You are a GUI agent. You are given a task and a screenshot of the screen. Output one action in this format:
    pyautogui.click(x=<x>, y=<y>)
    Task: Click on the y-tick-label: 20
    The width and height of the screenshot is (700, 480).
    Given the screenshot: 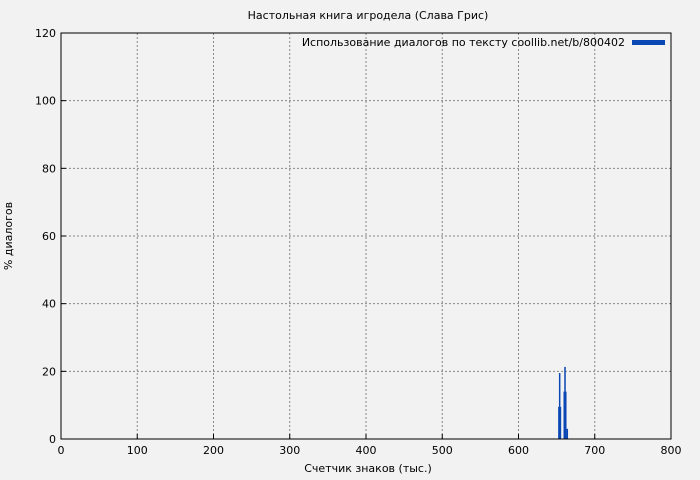 What is the action you would take?
    pyautogui.click(x=49, y=371)
    